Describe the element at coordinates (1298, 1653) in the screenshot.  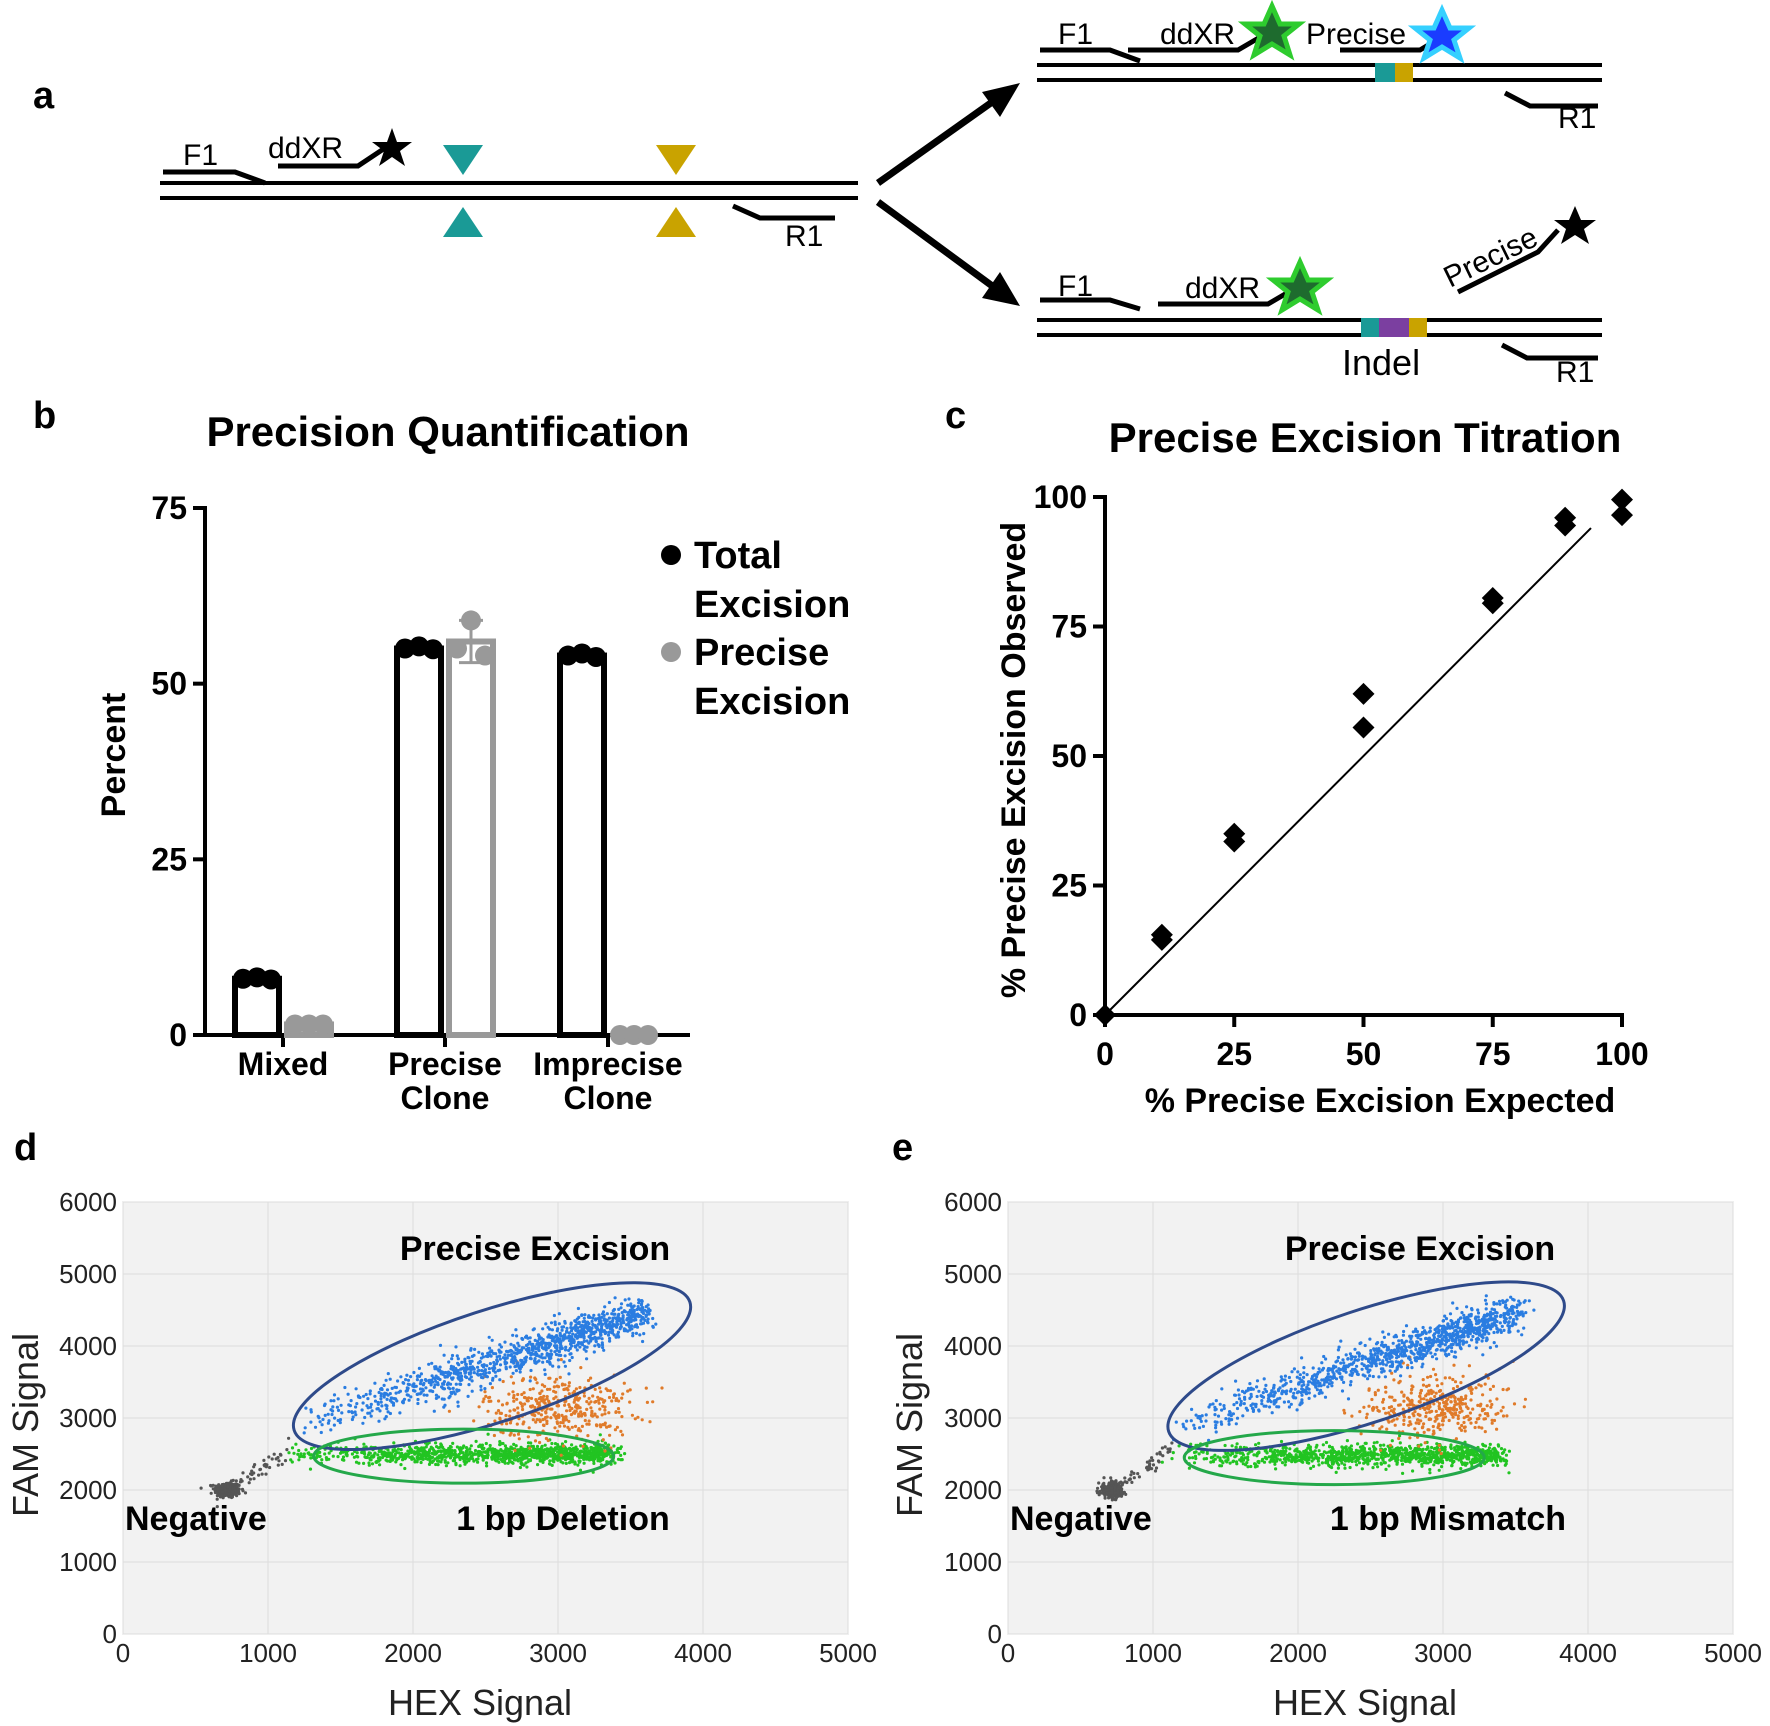
I see `x-tick-label: 2000` at that location.